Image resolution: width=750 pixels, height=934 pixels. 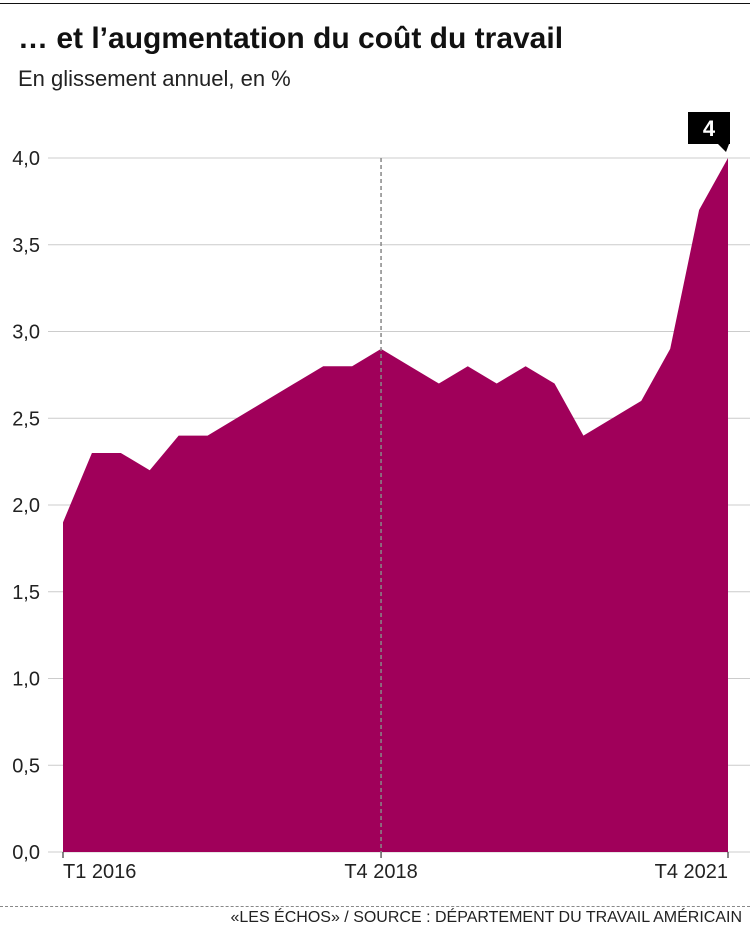 What do you see at coordinates (26, 853) in the screenshot?
I see `y-tick-label: 0,0` at bounding box center [26, 853].